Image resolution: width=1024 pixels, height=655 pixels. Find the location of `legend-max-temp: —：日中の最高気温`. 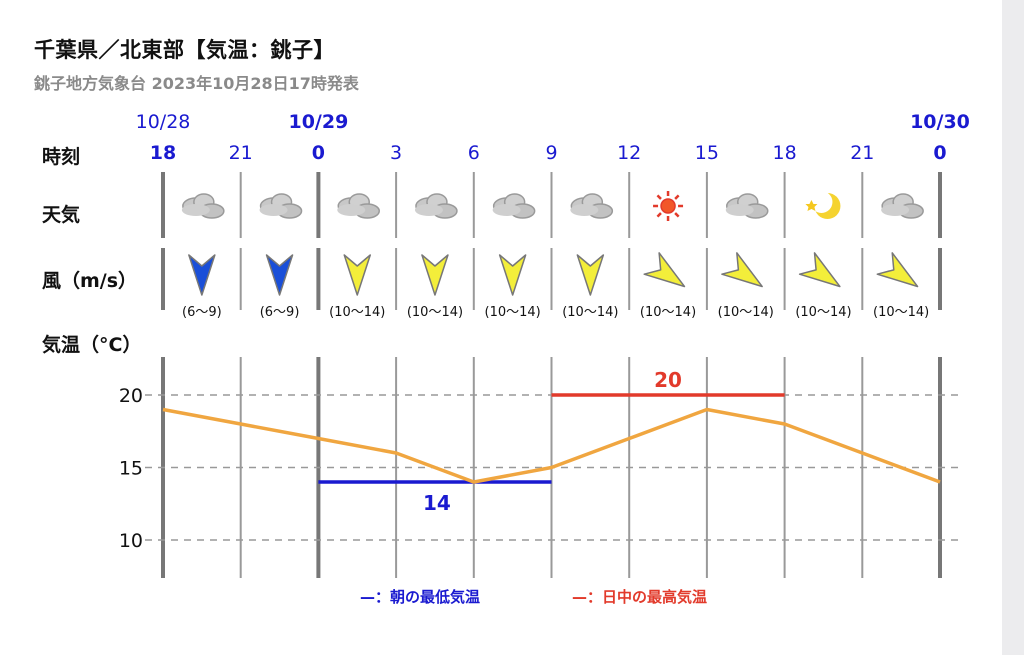

legend-max-temp: —：日中の最高気温 is located at coordinates (640, 597).